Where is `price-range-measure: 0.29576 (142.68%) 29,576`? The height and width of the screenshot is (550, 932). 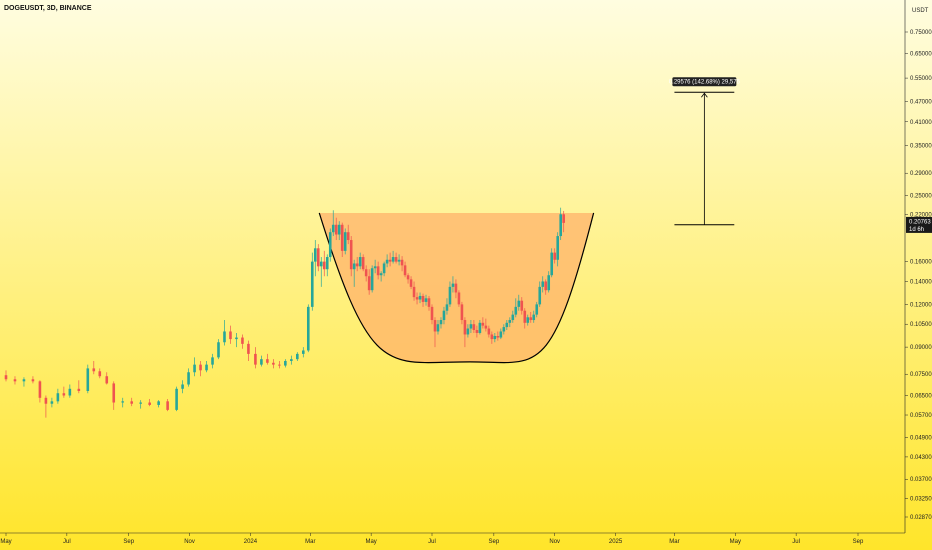 price-range-measure: 0.29576 (142.68%) 29,576 is located at coordinates (705, 151).